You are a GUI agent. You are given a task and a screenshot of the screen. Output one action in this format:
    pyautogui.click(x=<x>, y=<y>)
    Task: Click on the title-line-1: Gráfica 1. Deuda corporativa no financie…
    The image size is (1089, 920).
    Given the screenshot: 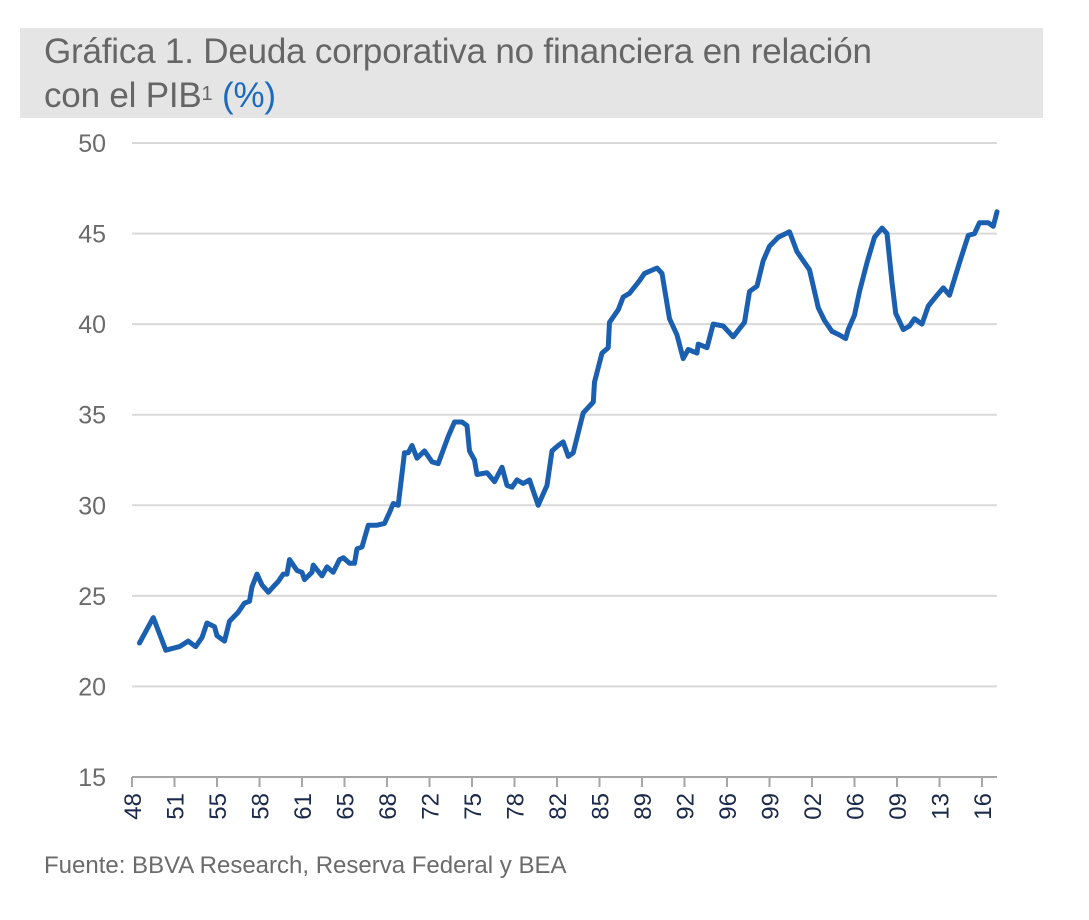 What is the action you would take?
    pyautogui.click(x=458, y=51)
    